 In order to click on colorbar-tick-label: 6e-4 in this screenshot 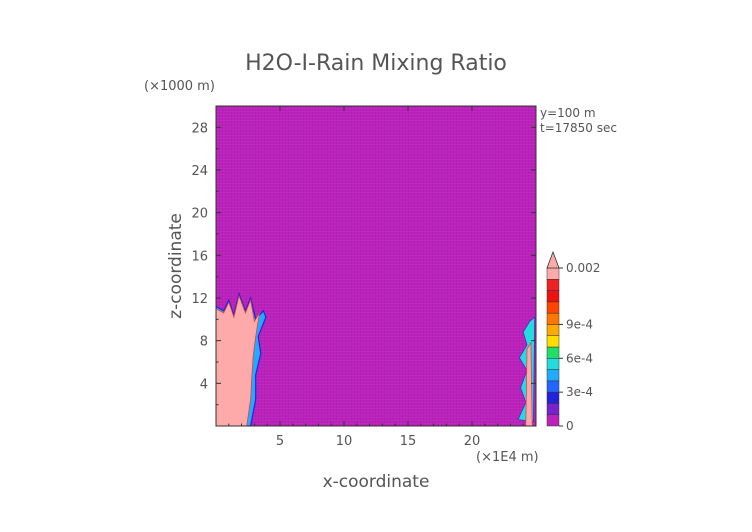, I will do `click(579, 358)`.